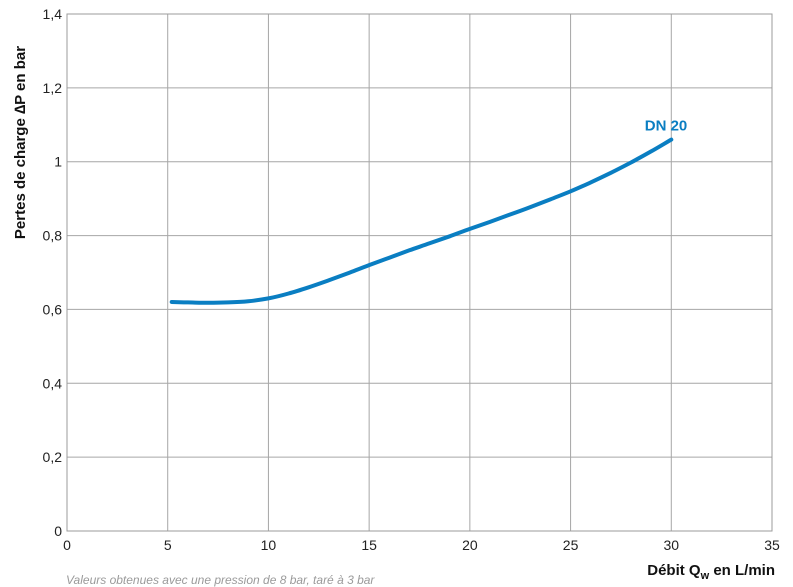  Describe the element at coordinates (742, 570) in the screenshot. I see `x-axis-label-suffix: en L/min` at that location.